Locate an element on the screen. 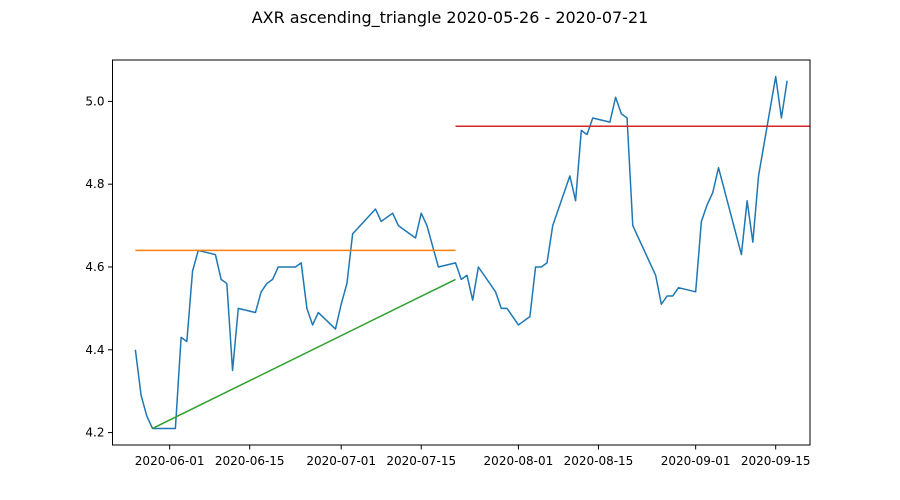 The image size is (900, 500). y-tick-label: 4.8 is located at coordinates (94, 184).